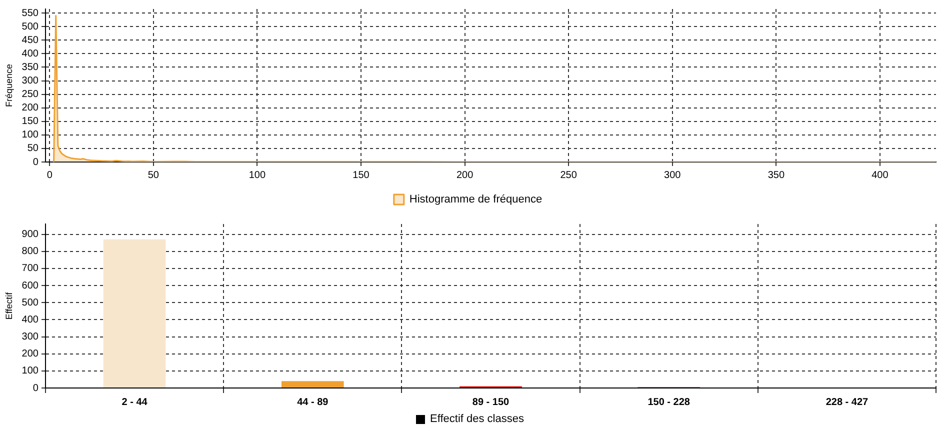 This screenshot has width=940, height=433. I want to click on legend-label: Histogramme de fréquence, so click(475, 200).